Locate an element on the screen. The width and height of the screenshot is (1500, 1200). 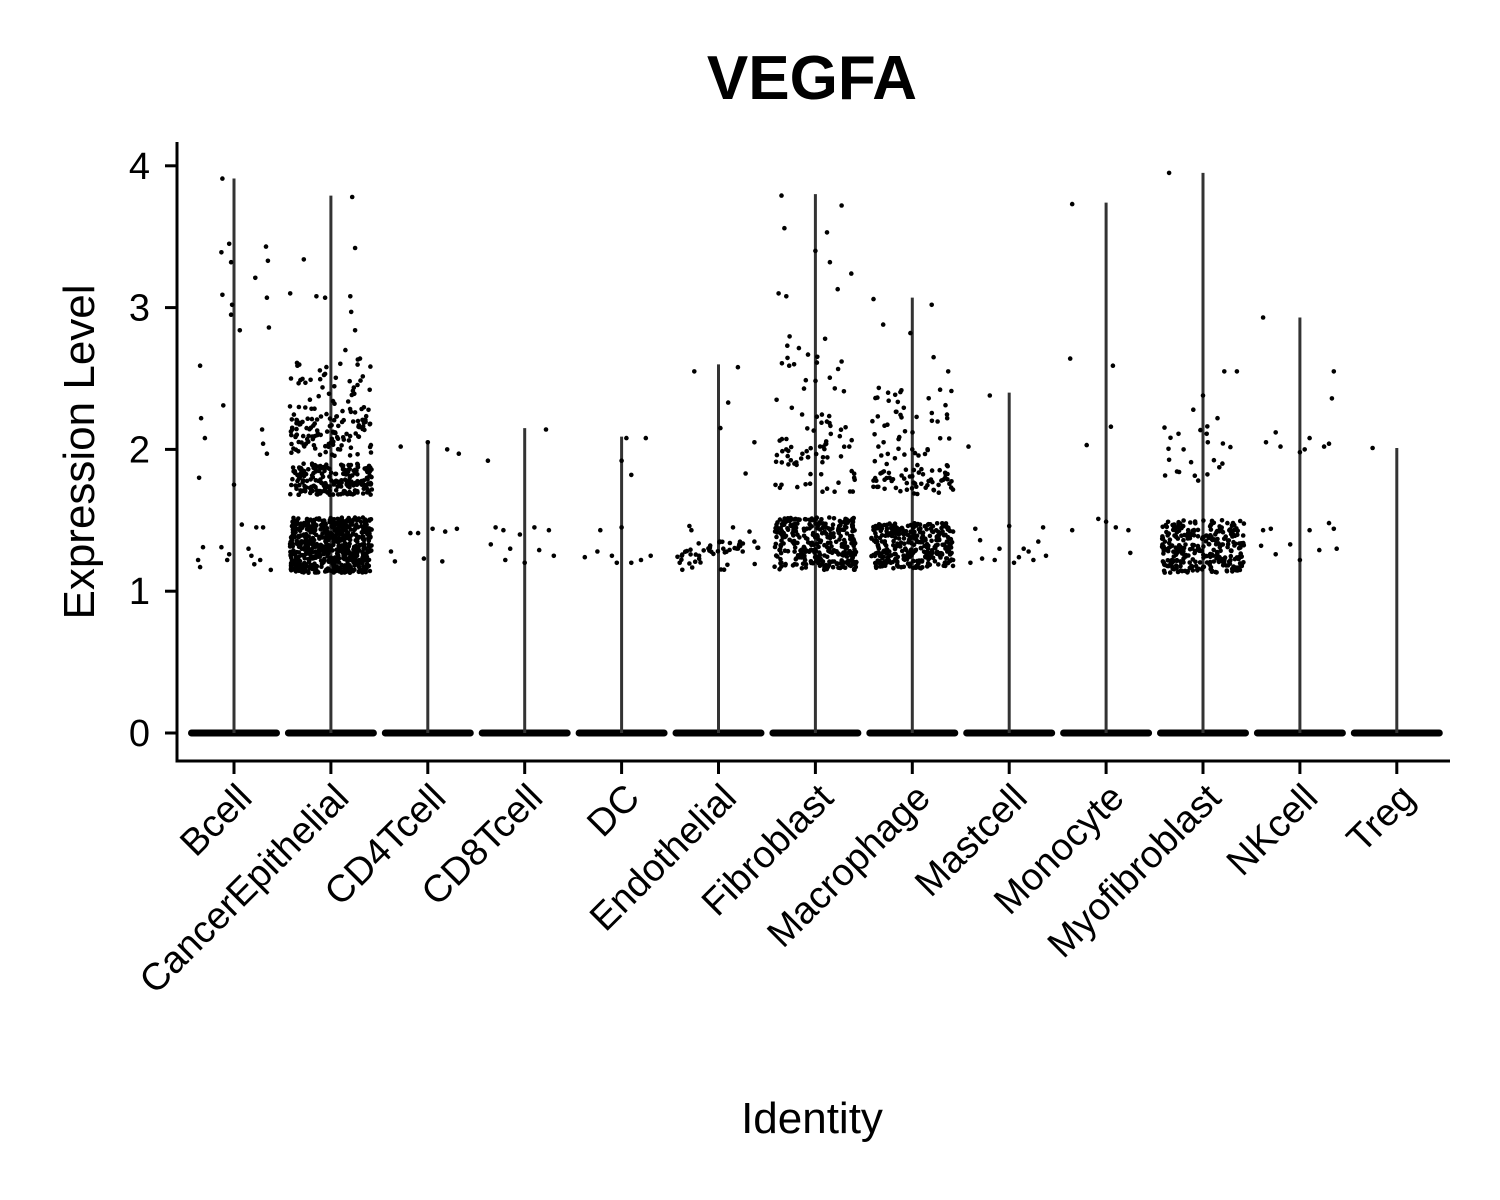
y-axis-ticks: 0 1 2 3 4 is located at coordinates (153, 450).